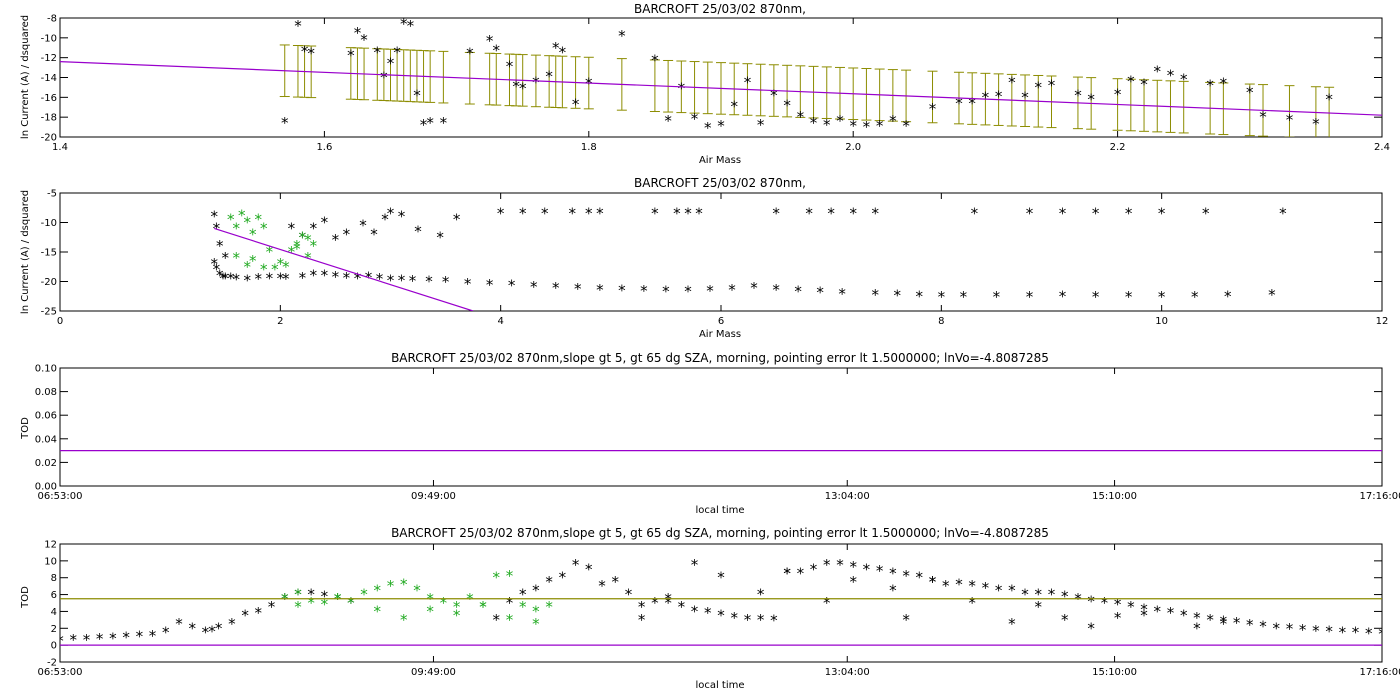  What do you see at coordinates (500, 321) in the screenshot?
I see `x-tick-label: 4` at bounding box center [500, 321].